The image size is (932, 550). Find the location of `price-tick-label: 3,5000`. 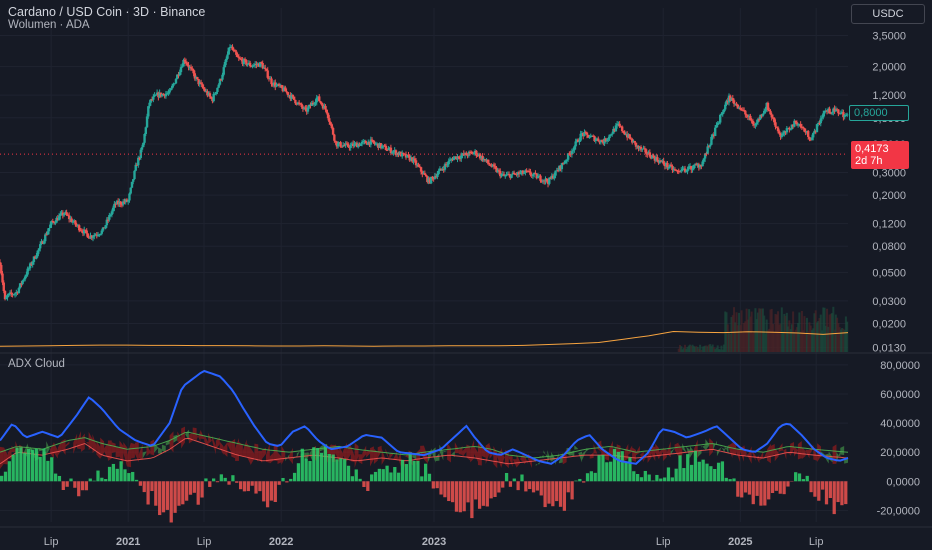

price-tick-label: 3,5000 is located at coordinates (889, 36).